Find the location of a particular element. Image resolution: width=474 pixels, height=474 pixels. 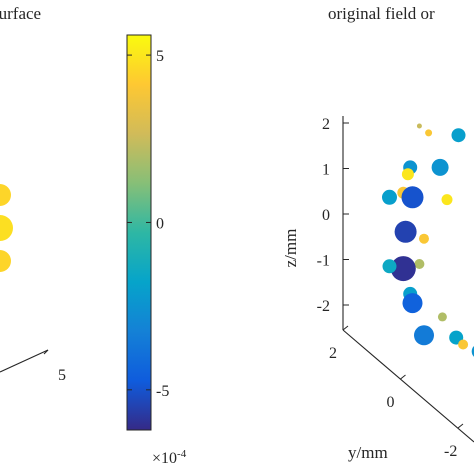

colorbar-ticks: 5 0 -5 is located at coordinates (148, 224).